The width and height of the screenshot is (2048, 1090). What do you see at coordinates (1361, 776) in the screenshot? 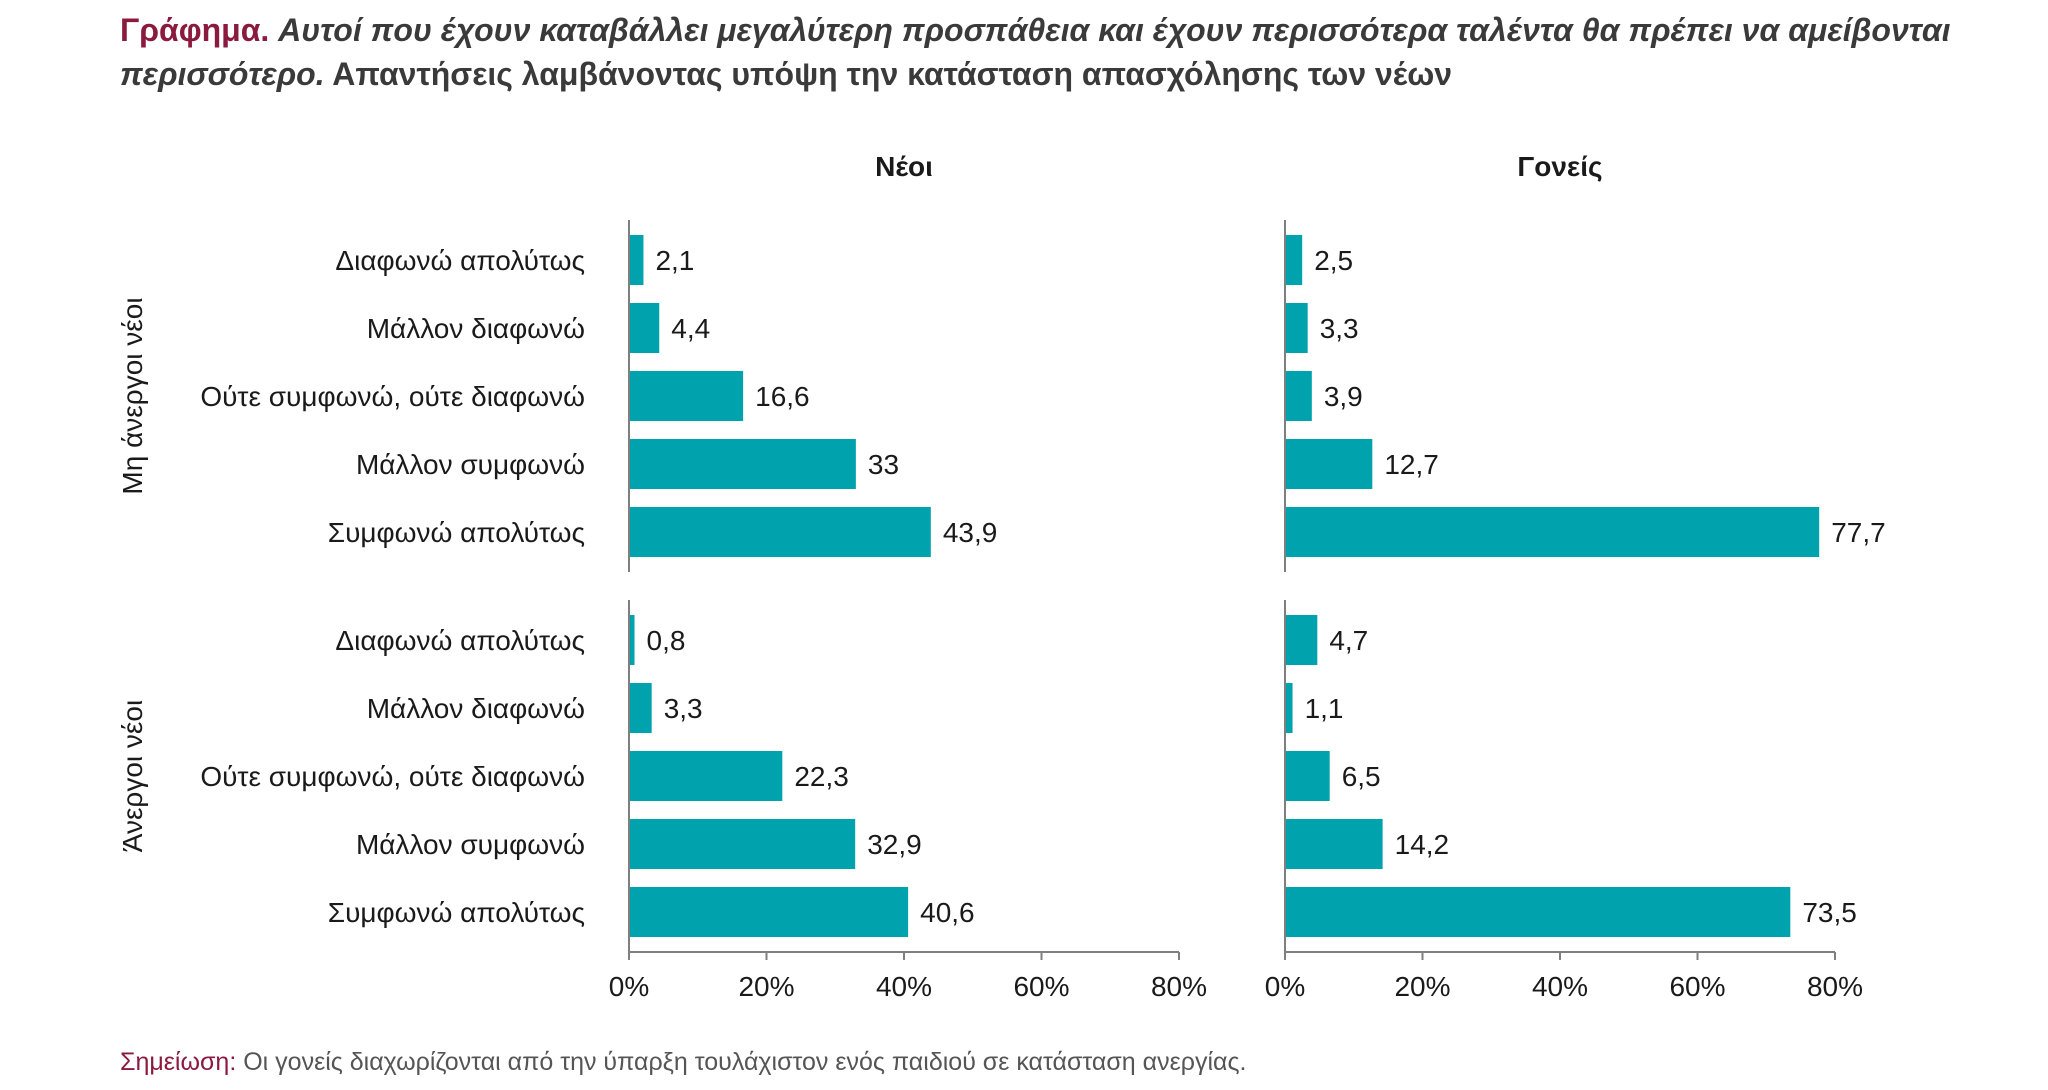
I see `value-label: 6,5` at bounding box center [1361, 776].